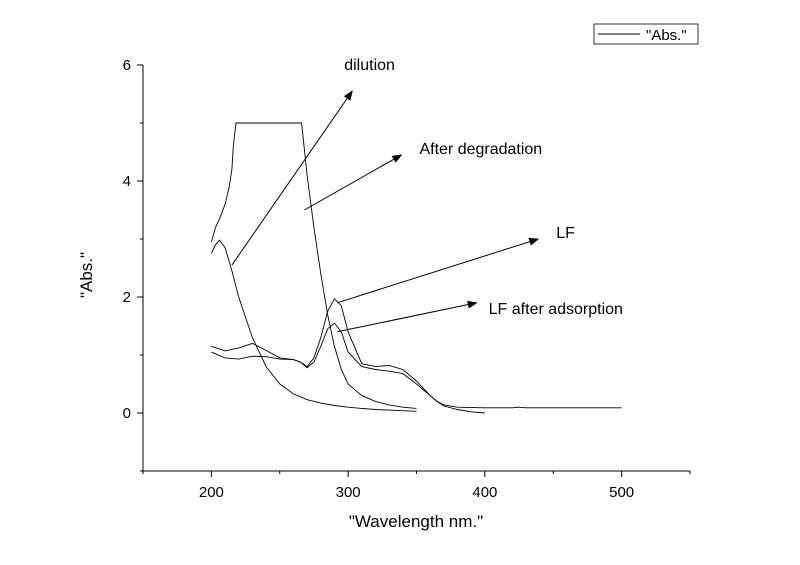 This screenshot has width=800, height=565. I want to click on legend-entry: "Abs.", so click(666, 35).